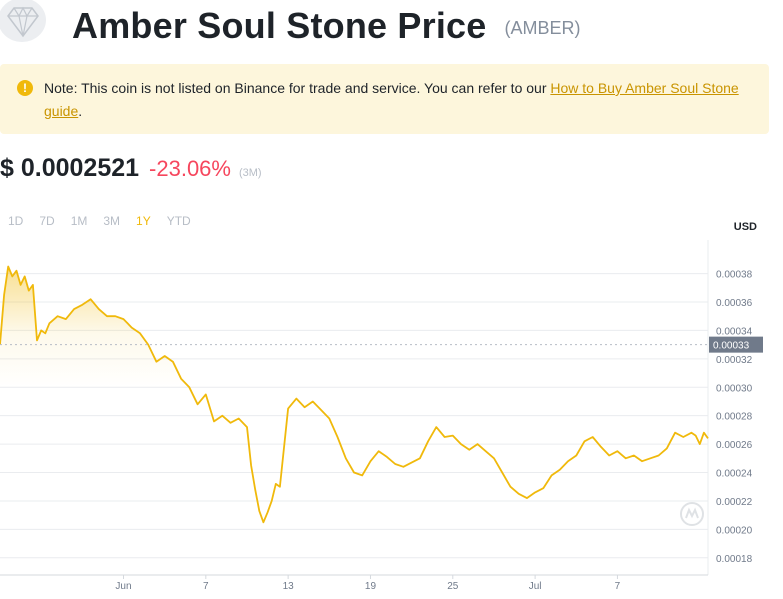 The image size is (783, 599). What do you see at coordinates (23, 21) in the screenshot?
I see `gem-logo-icon` at bounding box center [23, 21].